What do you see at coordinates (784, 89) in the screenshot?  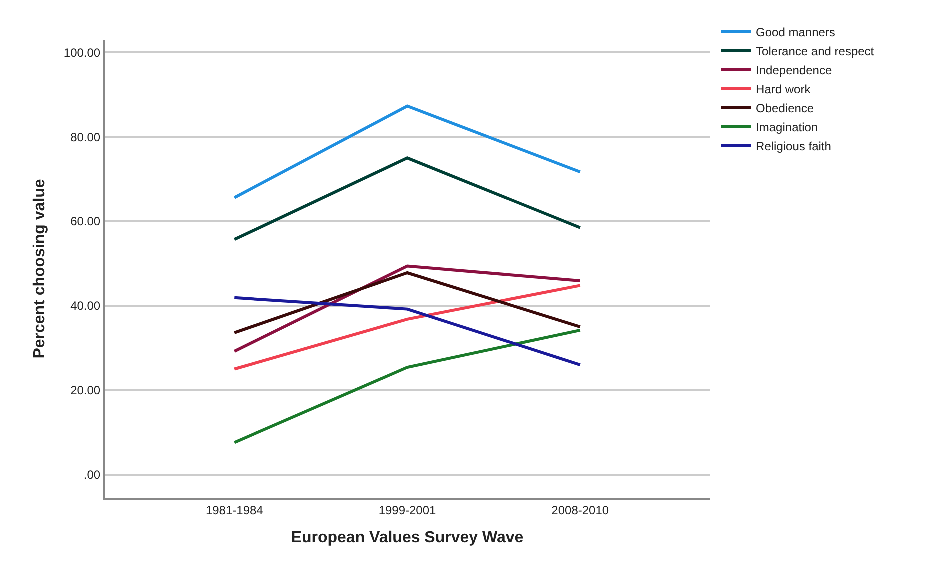 I see `legend-label: Hard work` at bounding box center [784, 89].